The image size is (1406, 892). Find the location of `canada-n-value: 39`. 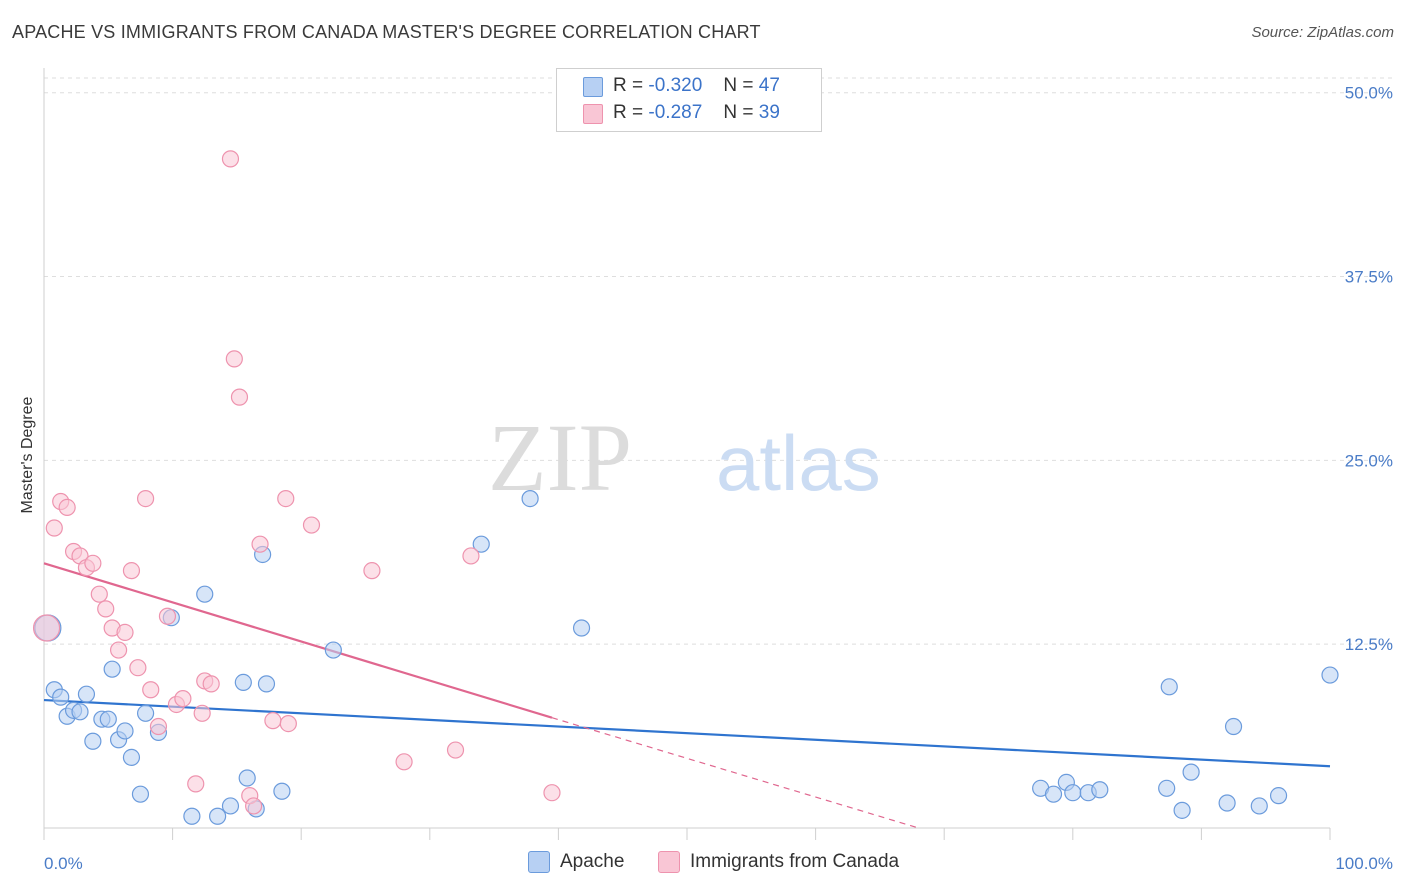

canada-n-value: 39 is located at coordinates (769, 112).